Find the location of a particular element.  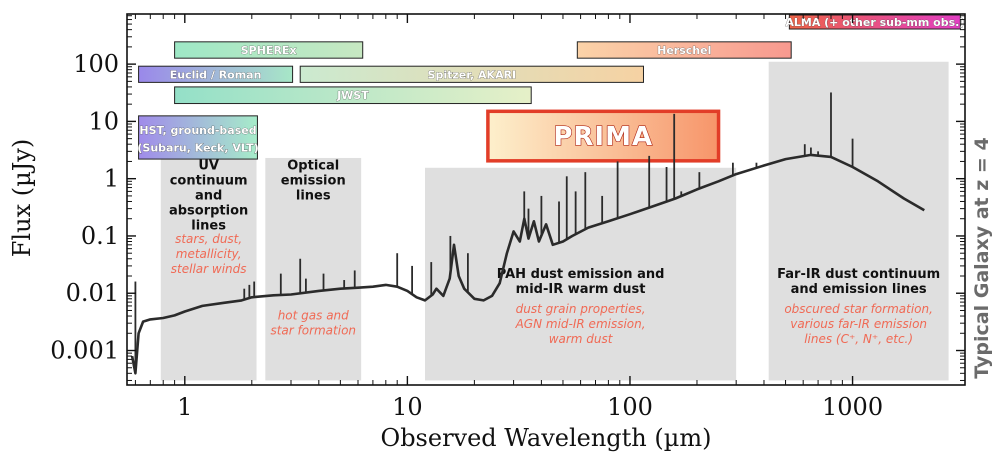

region-title-uv: UV is located at coordinates (208, 165).